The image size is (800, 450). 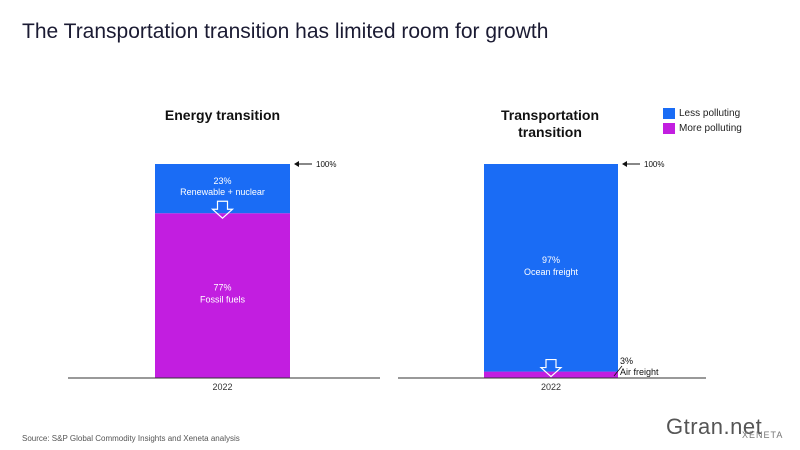 I want to click on legend-item-more-polluting: More polluting, so click(x=702, y=128).